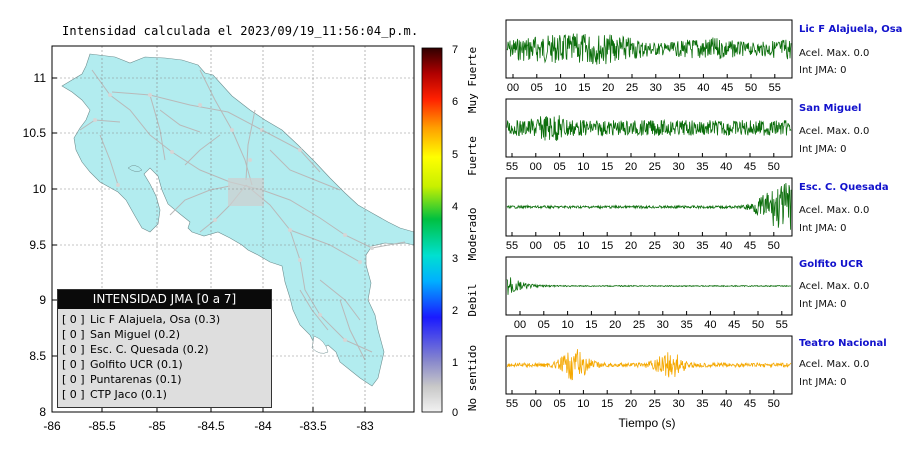 The image size is (910, 460). I want to click on x-tick-label: -84, so click(263, 426).